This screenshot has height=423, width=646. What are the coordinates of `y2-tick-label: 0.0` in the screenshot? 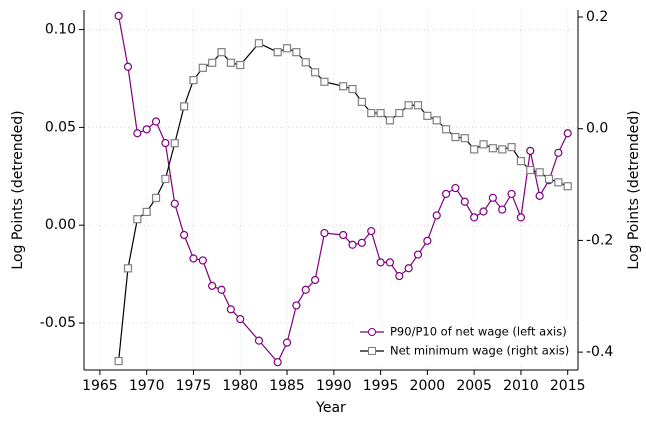 It's located at (597, 129).